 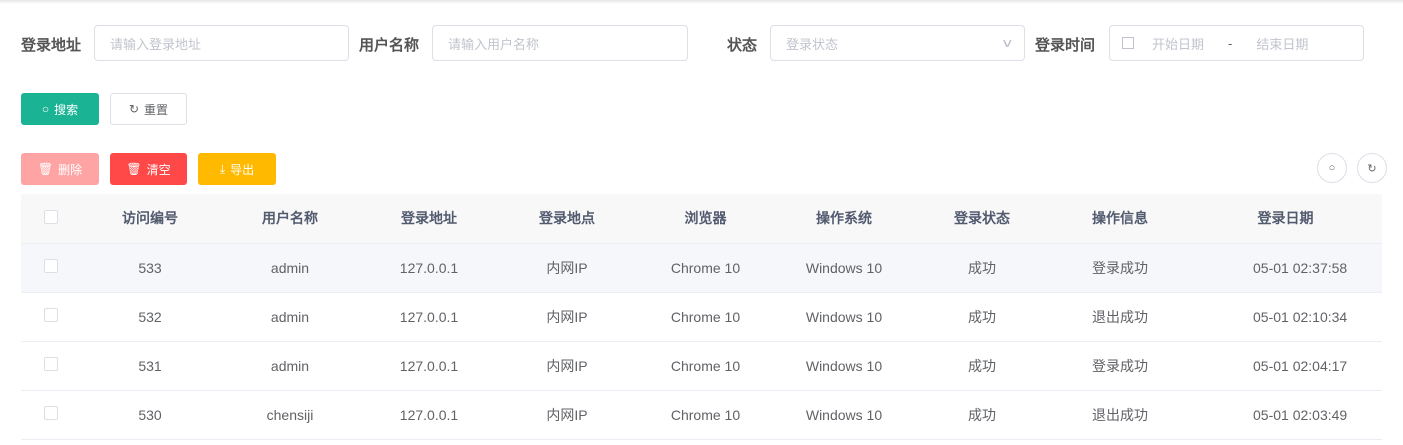 I want to click on placeholder: 登录状态, so click(x=812, y=44).